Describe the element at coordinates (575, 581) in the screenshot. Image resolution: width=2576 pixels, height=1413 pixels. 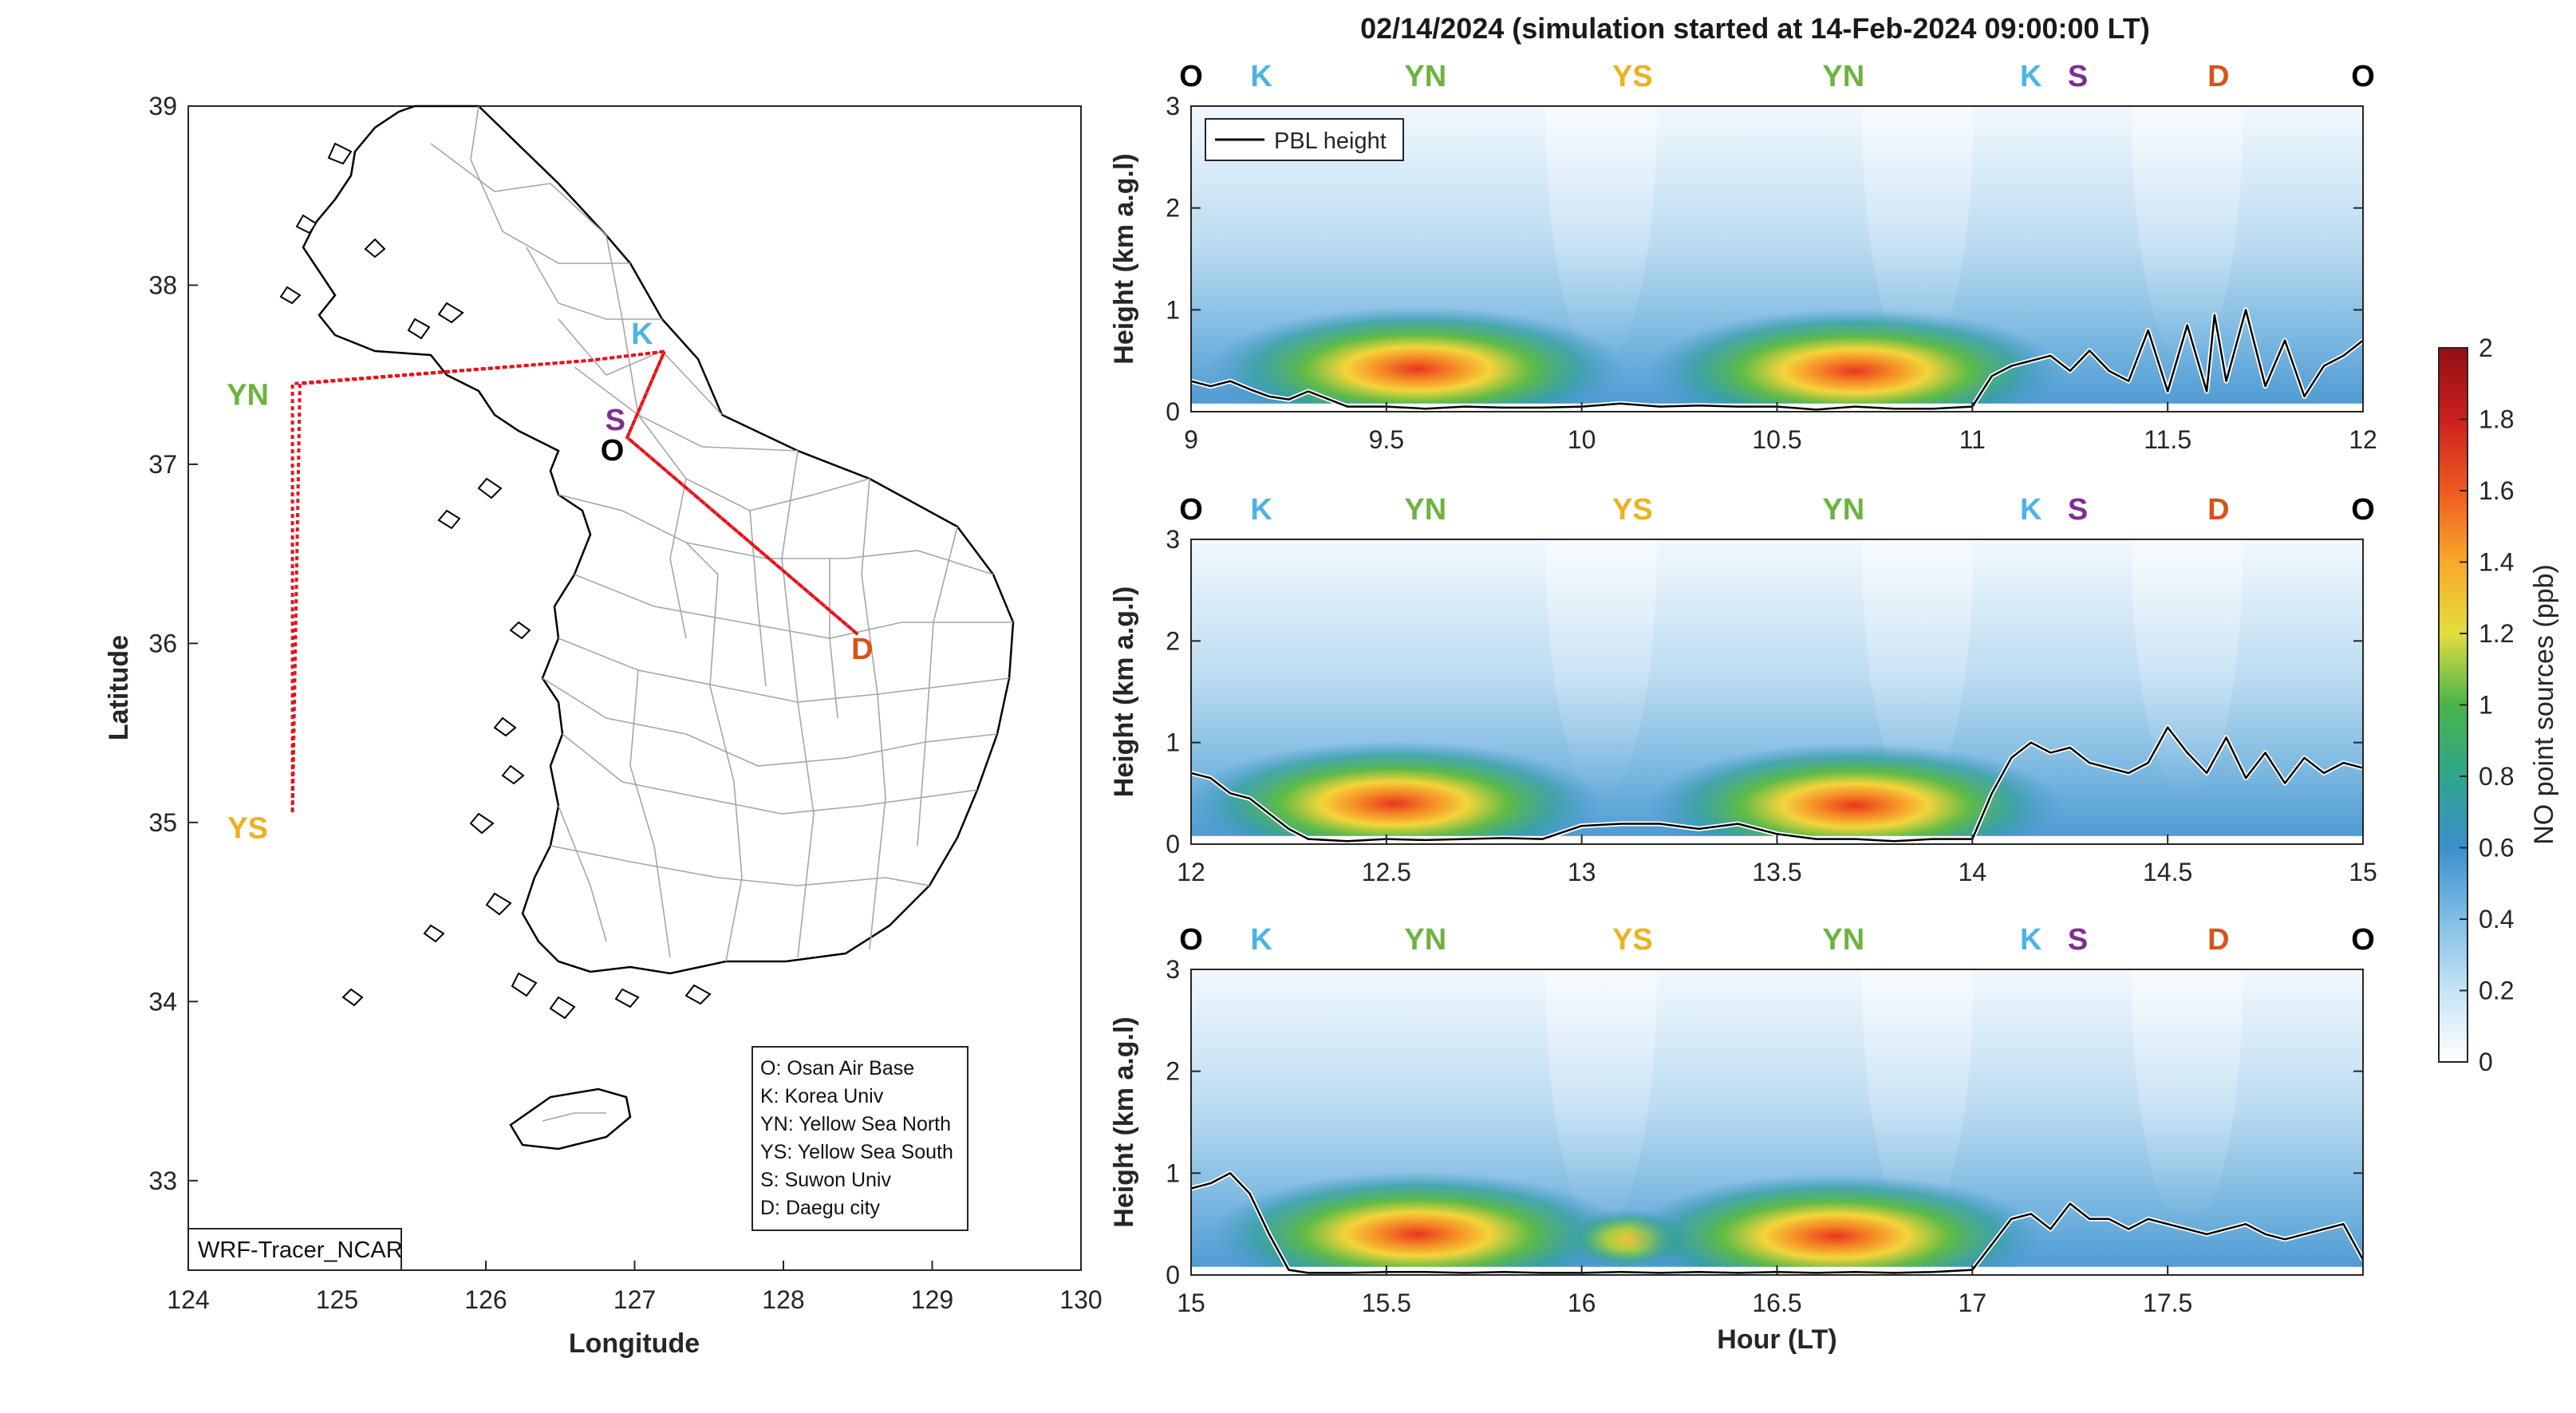
I see `transect-route` at that location.